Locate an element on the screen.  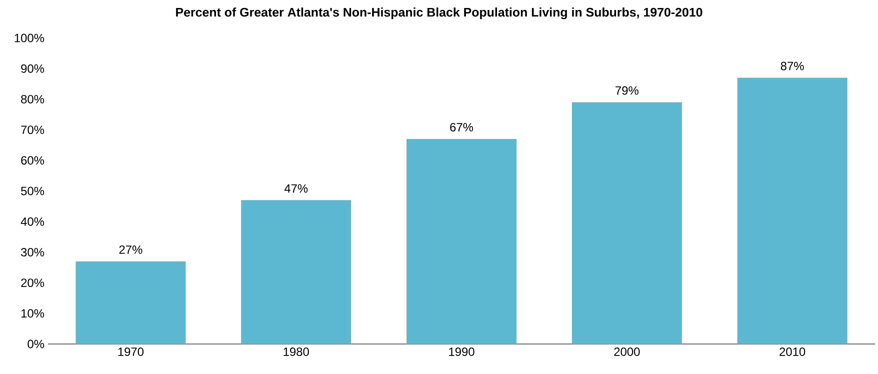
x-tick-label: 2010 is located at coordinates (793, 352).